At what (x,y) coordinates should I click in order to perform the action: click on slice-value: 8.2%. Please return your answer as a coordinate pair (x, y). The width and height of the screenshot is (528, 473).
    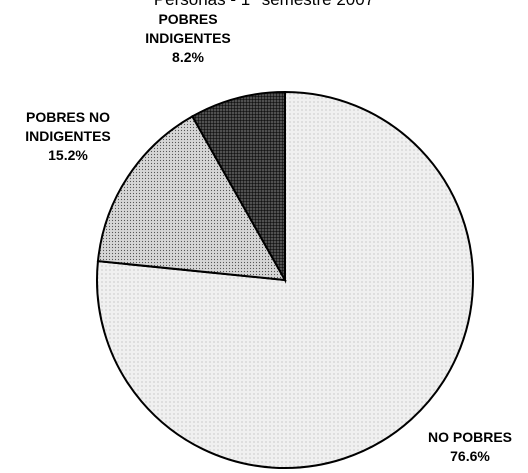
    Looking at the image, I should click on (188, 57).